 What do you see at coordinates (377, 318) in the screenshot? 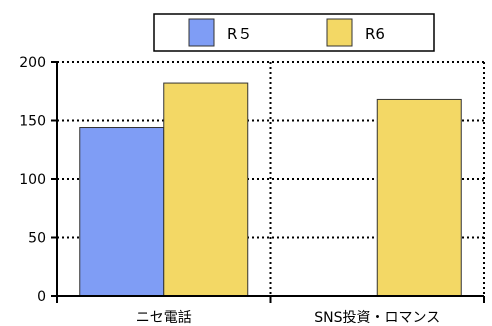
I see `x-tick-label-2: SNS投資・ロマンス` at bounding box center [377, 318].